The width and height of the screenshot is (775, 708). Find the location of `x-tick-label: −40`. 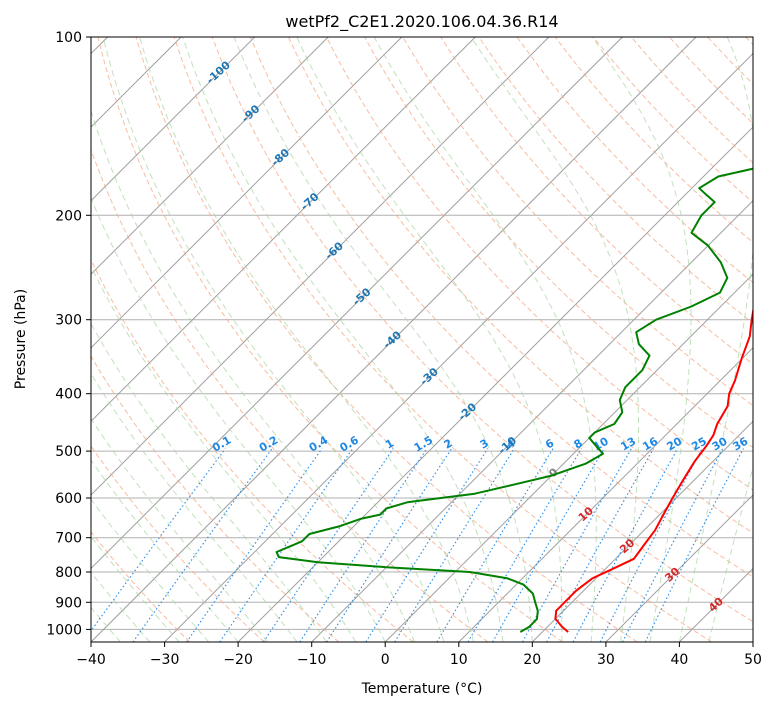

x-tick-label: −40 is located at coordinates (91, 660).